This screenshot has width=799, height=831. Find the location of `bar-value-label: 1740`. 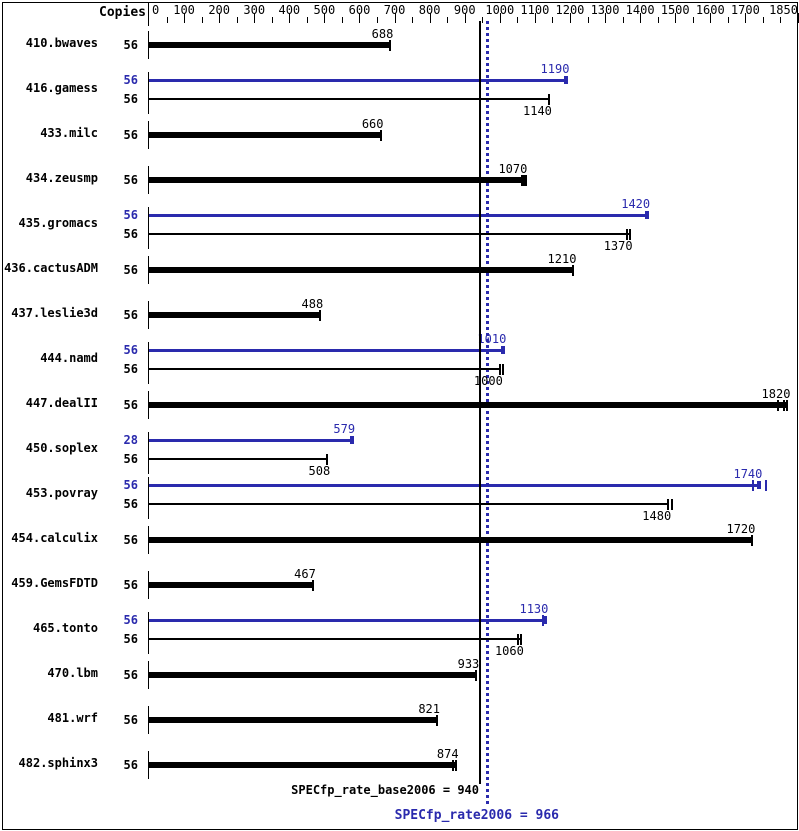

bar-value-label: 1740 is located at coordinates (748, 474).